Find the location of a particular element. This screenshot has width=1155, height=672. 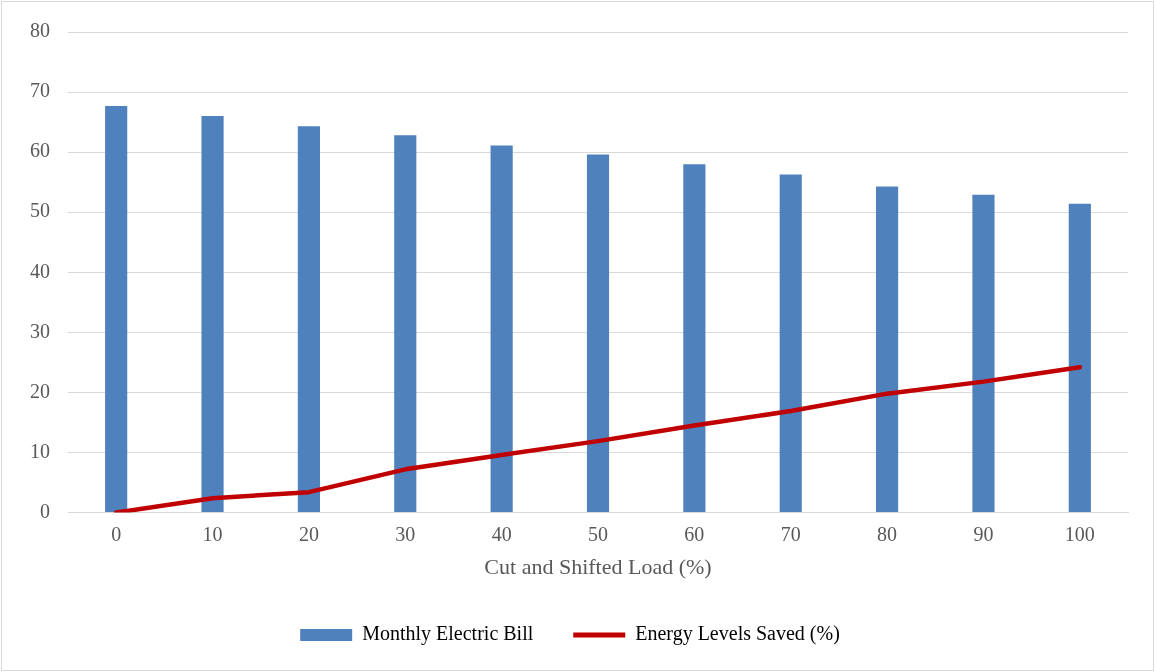

x-tick-label: 60 is located at coordinates (694, 533).